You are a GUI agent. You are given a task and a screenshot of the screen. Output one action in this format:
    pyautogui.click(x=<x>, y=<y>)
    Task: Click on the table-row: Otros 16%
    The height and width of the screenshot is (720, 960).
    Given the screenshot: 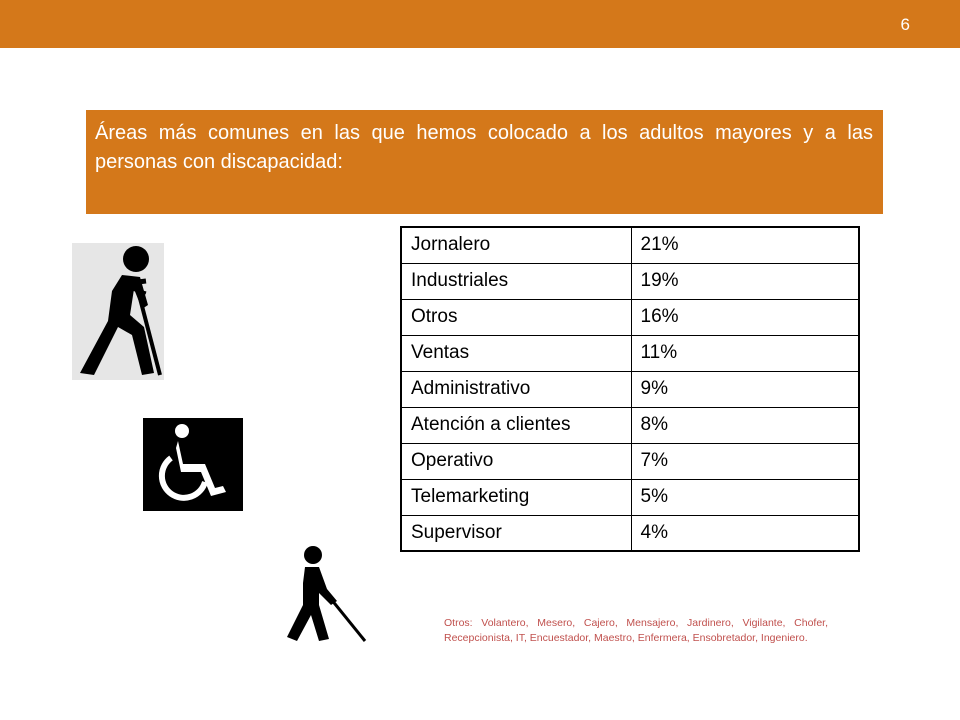 What is the action you would take?
    pyautogui.click(x=630, y=317)
    